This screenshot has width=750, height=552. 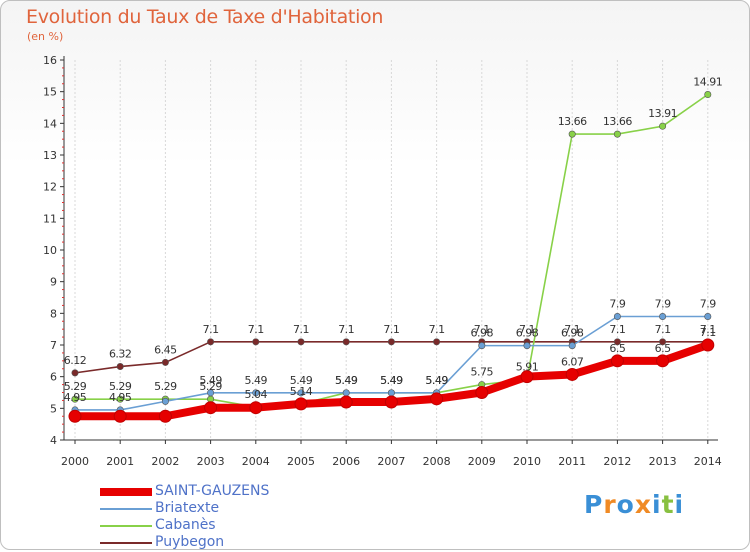 I want to click on data-label-1-2003: 5.49, so click(x=210, y=380).